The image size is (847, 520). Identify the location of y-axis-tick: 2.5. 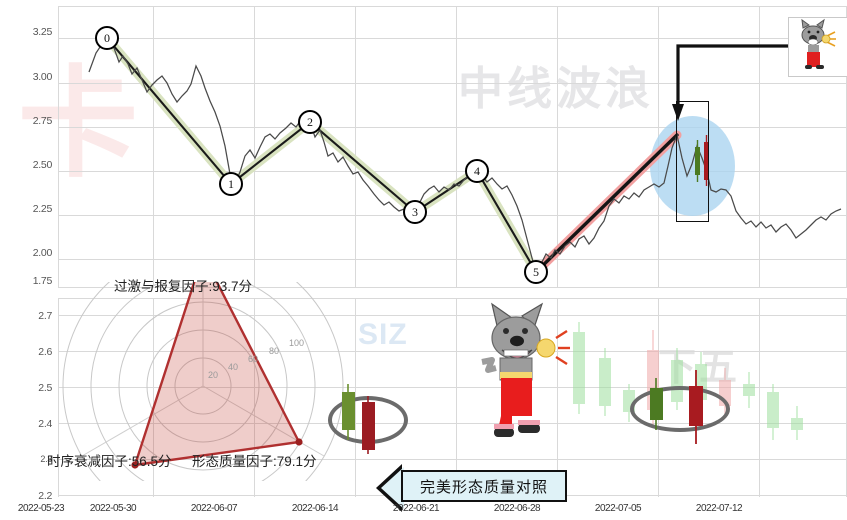
(45, 388).